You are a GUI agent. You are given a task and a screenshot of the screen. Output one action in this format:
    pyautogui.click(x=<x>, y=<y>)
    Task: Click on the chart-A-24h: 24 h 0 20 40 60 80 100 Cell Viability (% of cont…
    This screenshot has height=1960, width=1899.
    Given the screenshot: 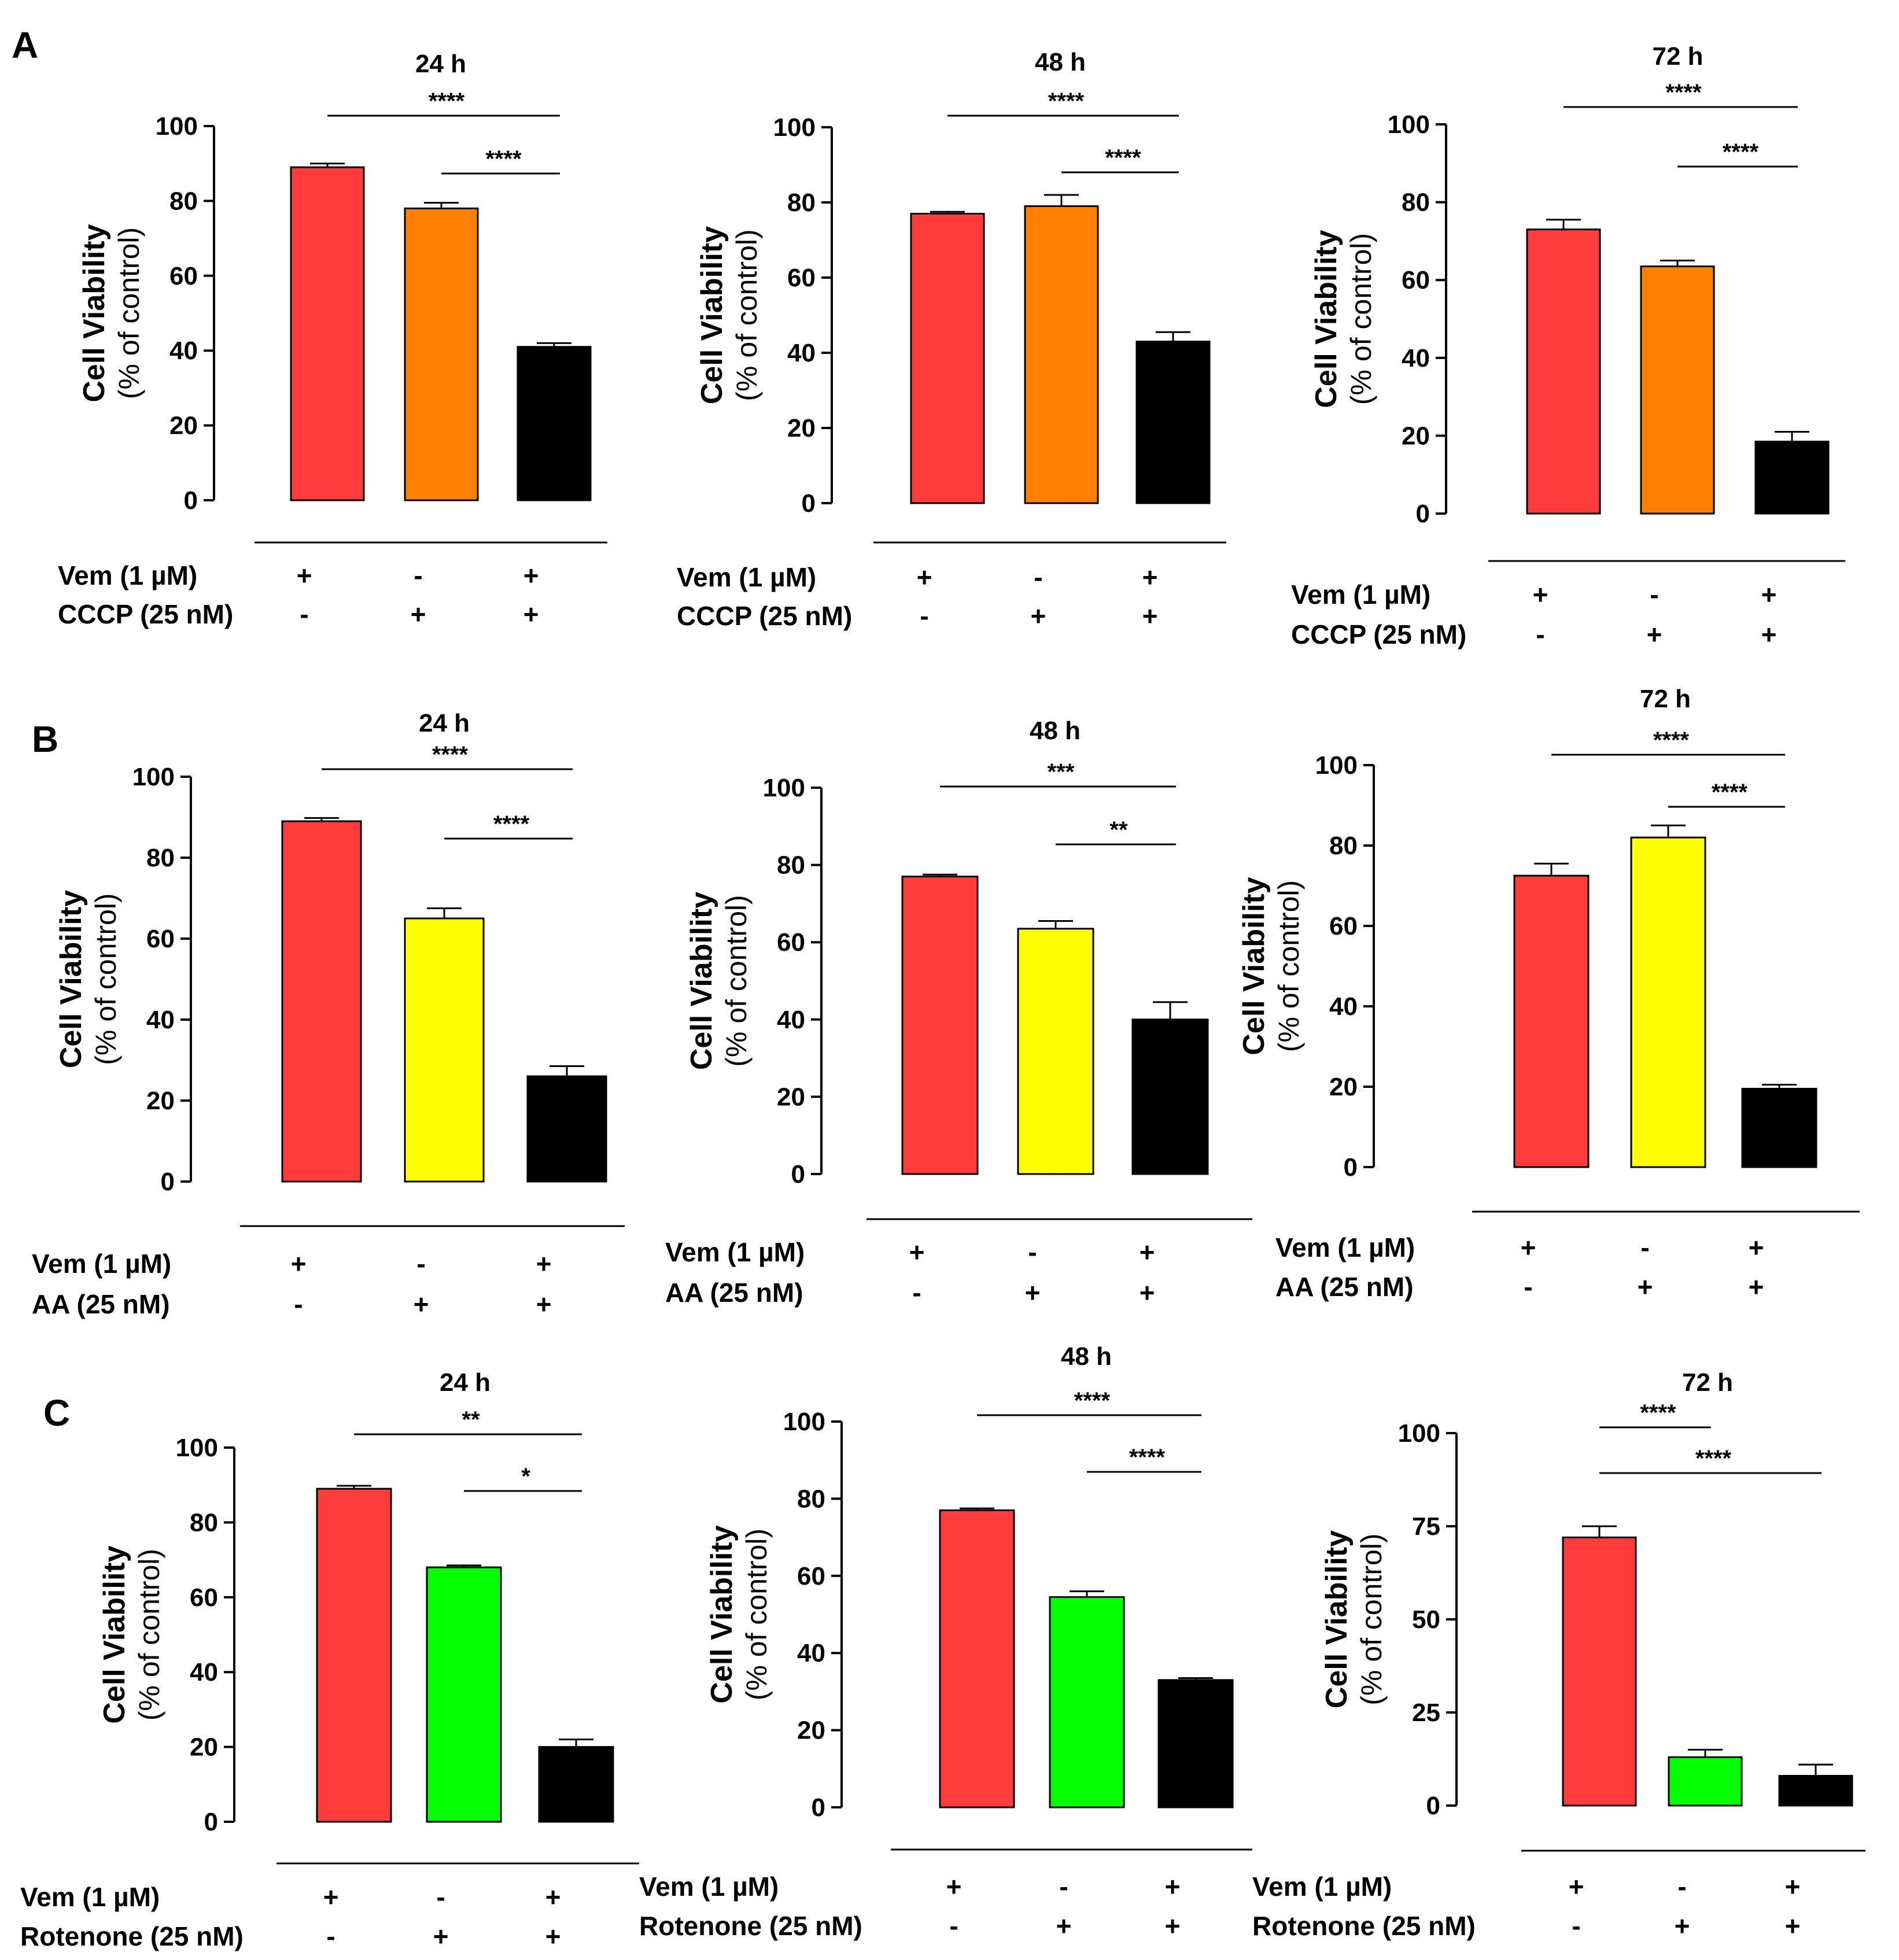 What is the action you would take?
    pyautogui.click(x=332, y=339)
    